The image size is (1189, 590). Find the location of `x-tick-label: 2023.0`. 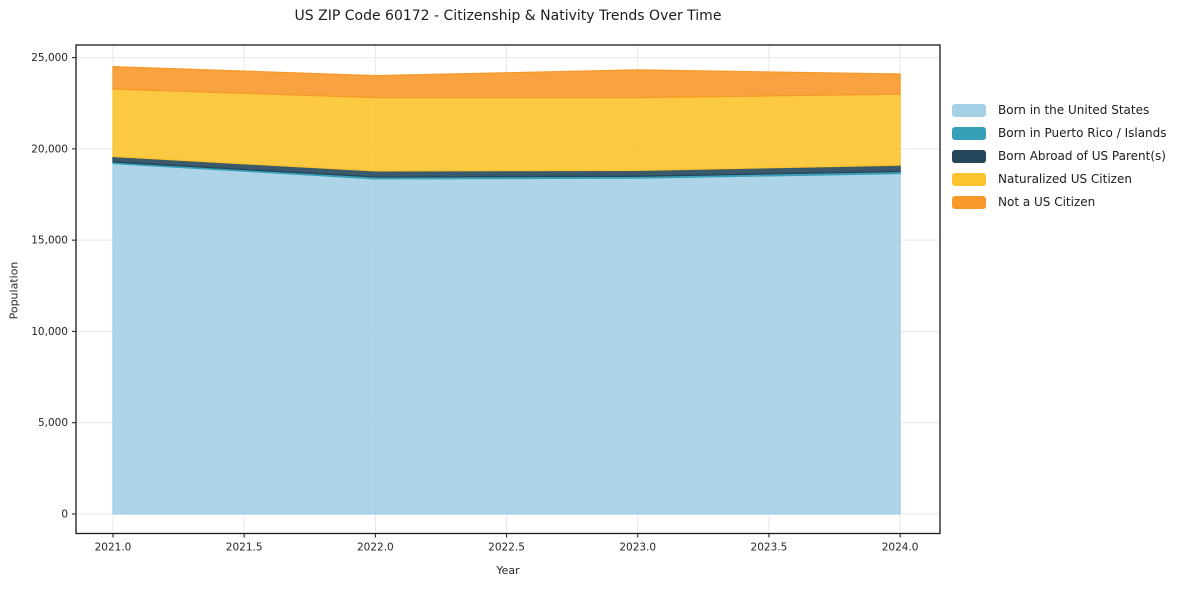

x-tick-label: 2023.0 is located at coordinates (637, 548).